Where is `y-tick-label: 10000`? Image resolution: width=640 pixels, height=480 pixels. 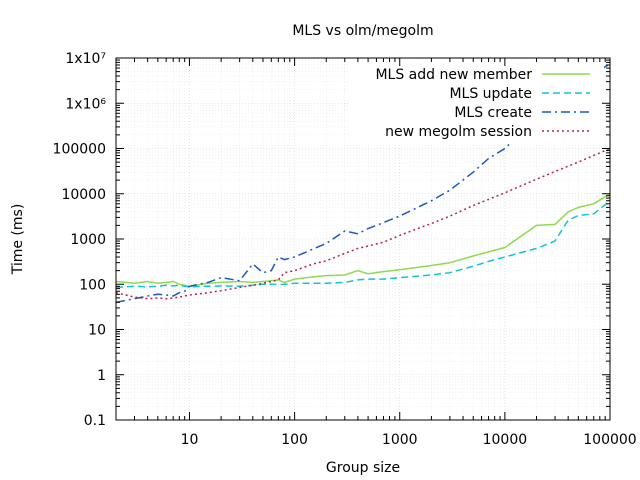
y-tick-label: 10000 is located at coordinates (83, 195).